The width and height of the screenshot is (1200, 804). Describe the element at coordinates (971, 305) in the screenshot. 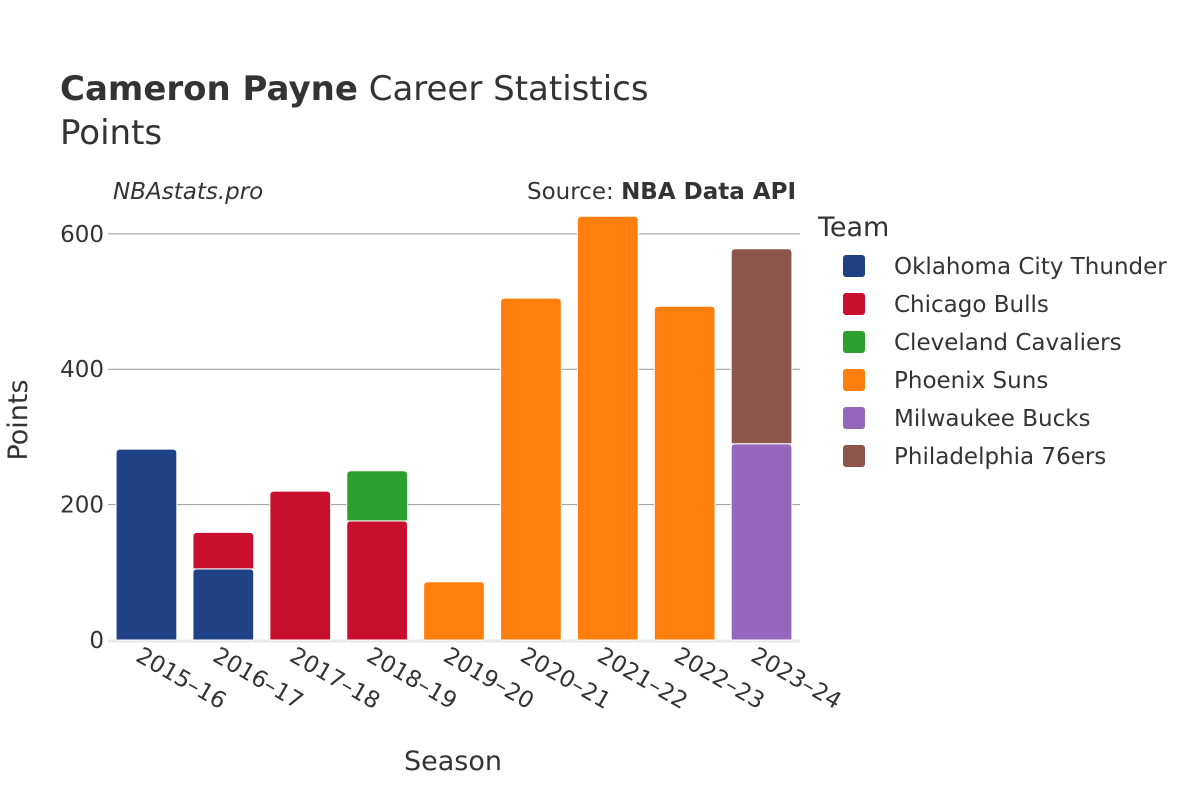

I see `legend-label: Chicago Bulls` at that location.